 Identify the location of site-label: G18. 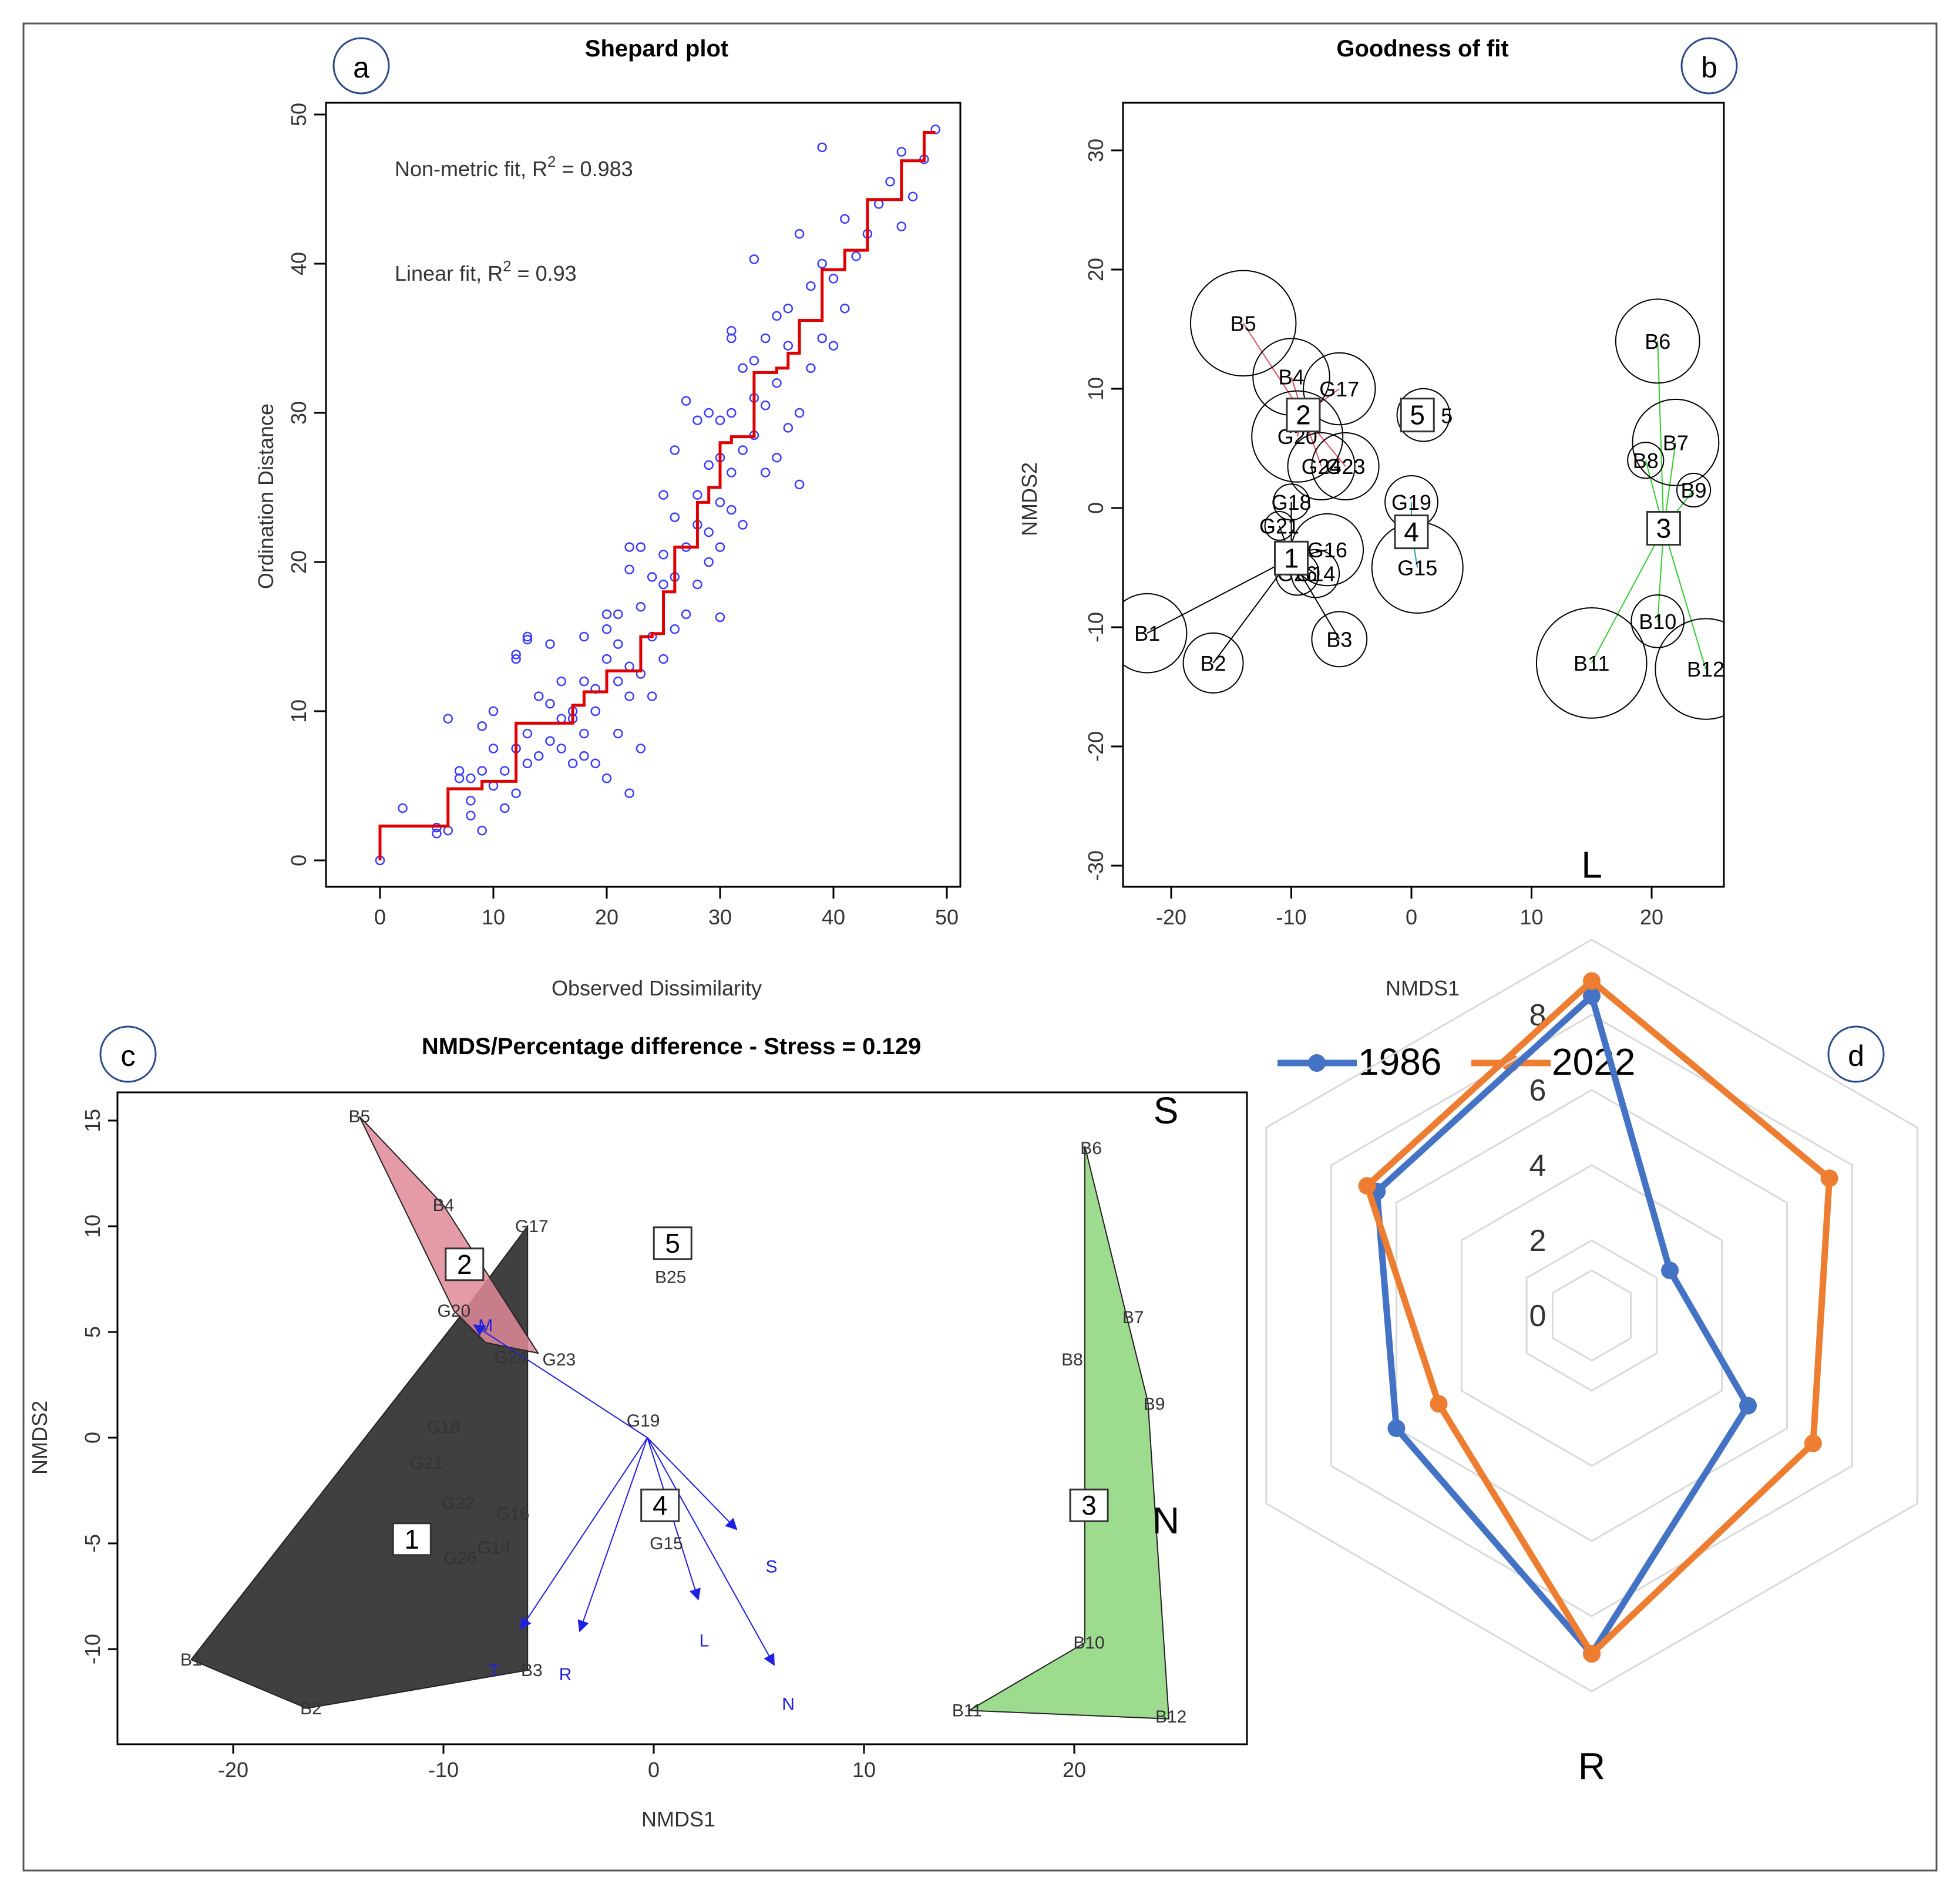
(443, 1427).